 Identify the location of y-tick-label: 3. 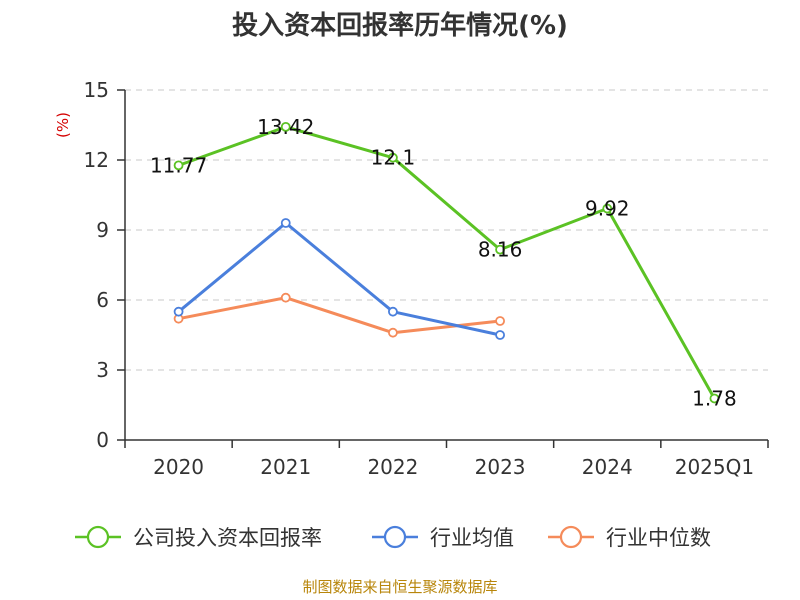
(102, 370).